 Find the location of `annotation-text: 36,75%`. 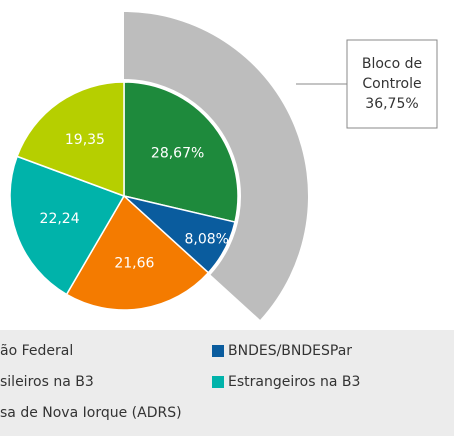

annotation-text: 36,75% is located at coordinates (391, 104).